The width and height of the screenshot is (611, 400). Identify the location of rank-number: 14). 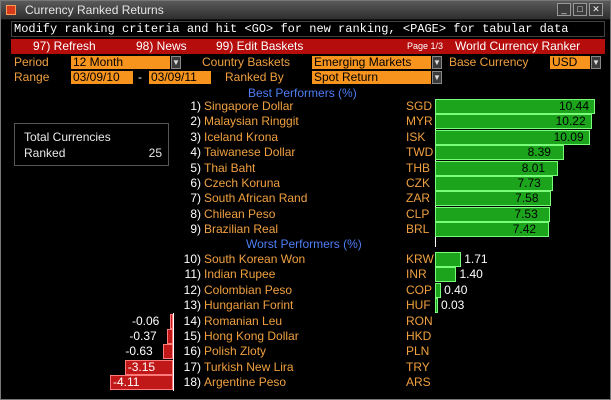
(192, 320).